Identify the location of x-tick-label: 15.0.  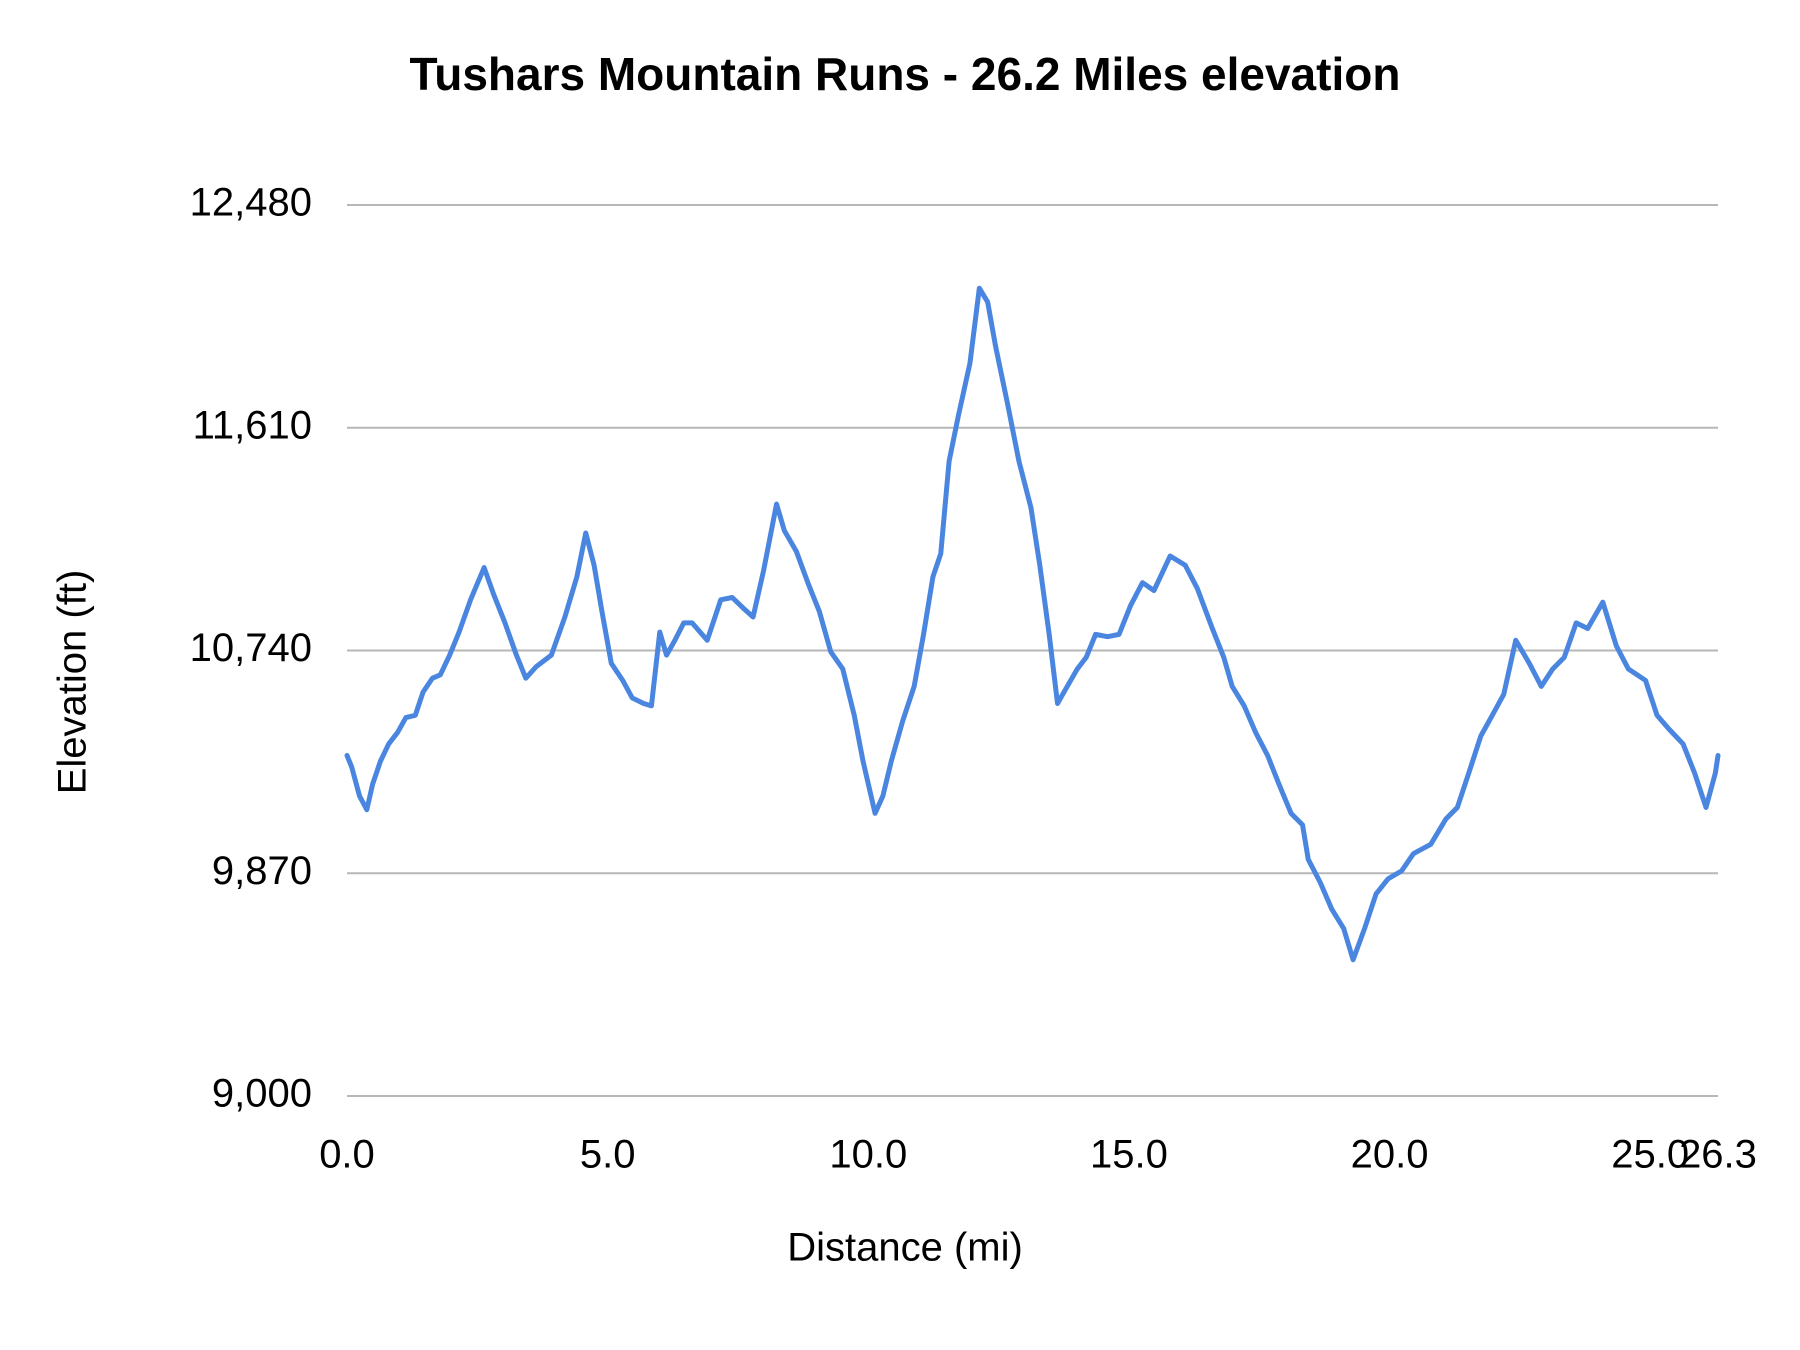
(1129, 1155).